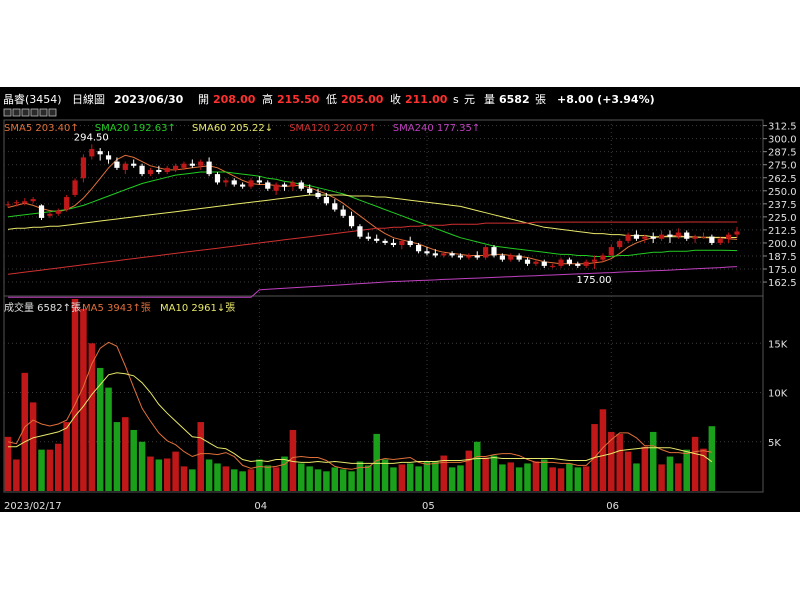 The height and width of the screenshot is (600, 800). I want to click on price-tick-label: 187.5, so click(782, 257).